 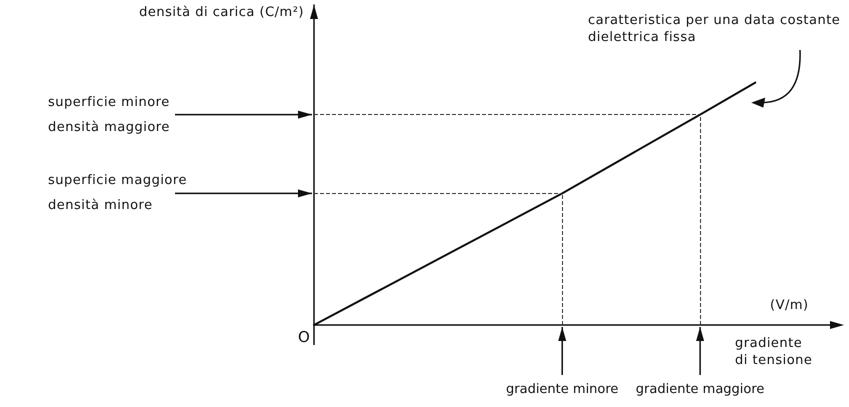 What do you see at coordinates (773, 352) in the screenshot?
I see `text: gradiente di tensione` at bounding box center [773, 352].